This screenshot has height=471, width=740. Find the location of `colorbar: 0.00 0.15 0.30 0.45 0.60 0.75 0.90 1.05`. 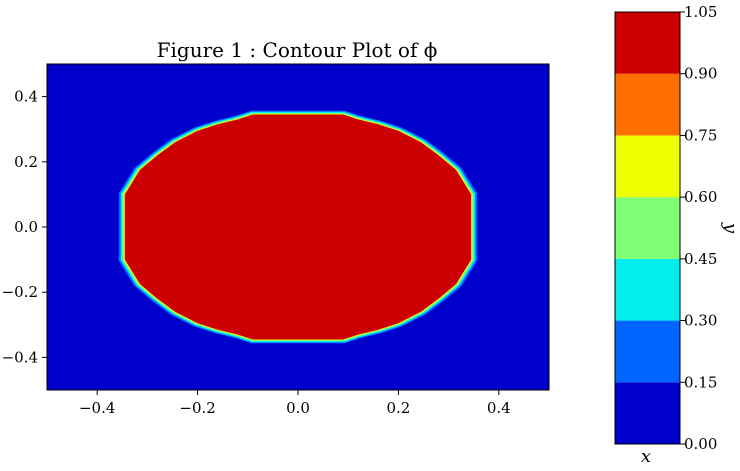

colorbar: 0.00 0.15 0.30 0.45 0.60 0.75 0.90 1.05 is located at coordinates (665, 228).